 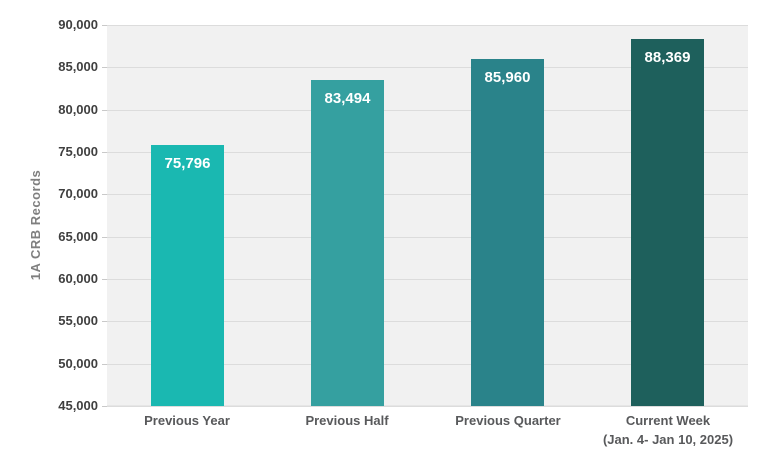 I want to click on x-category-label-line1: Previous Year, so click(x=187, y=420).